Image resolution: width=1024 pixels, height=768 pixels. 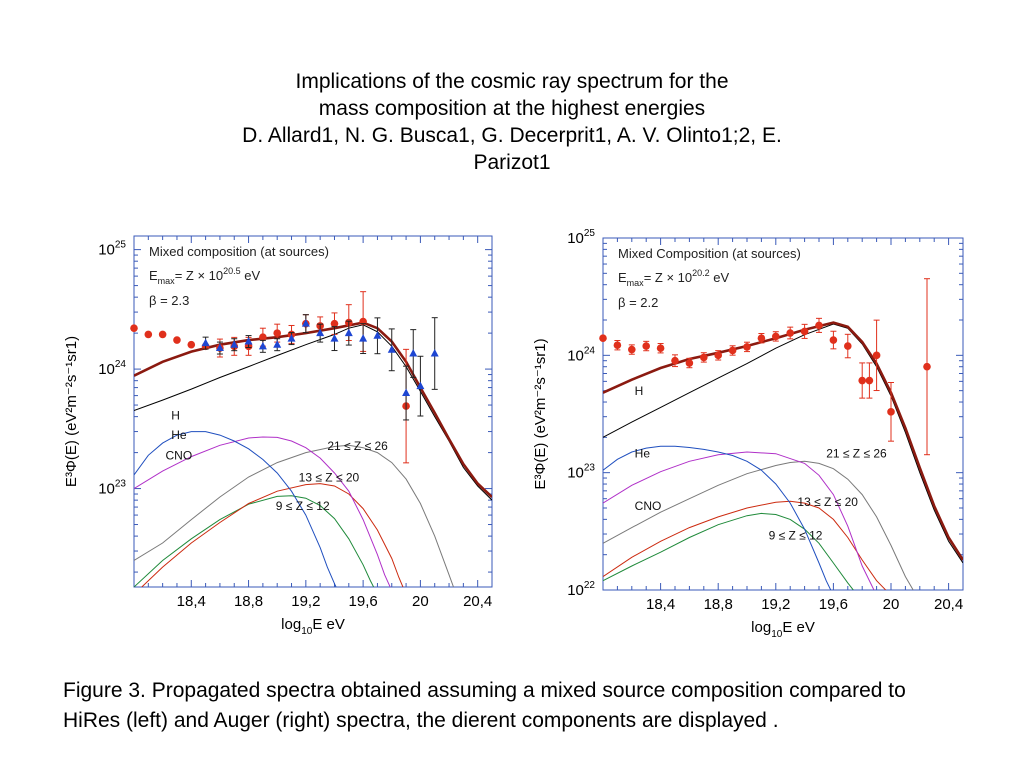 I want to click on component-label: CNO, so click(x=179, y=456).